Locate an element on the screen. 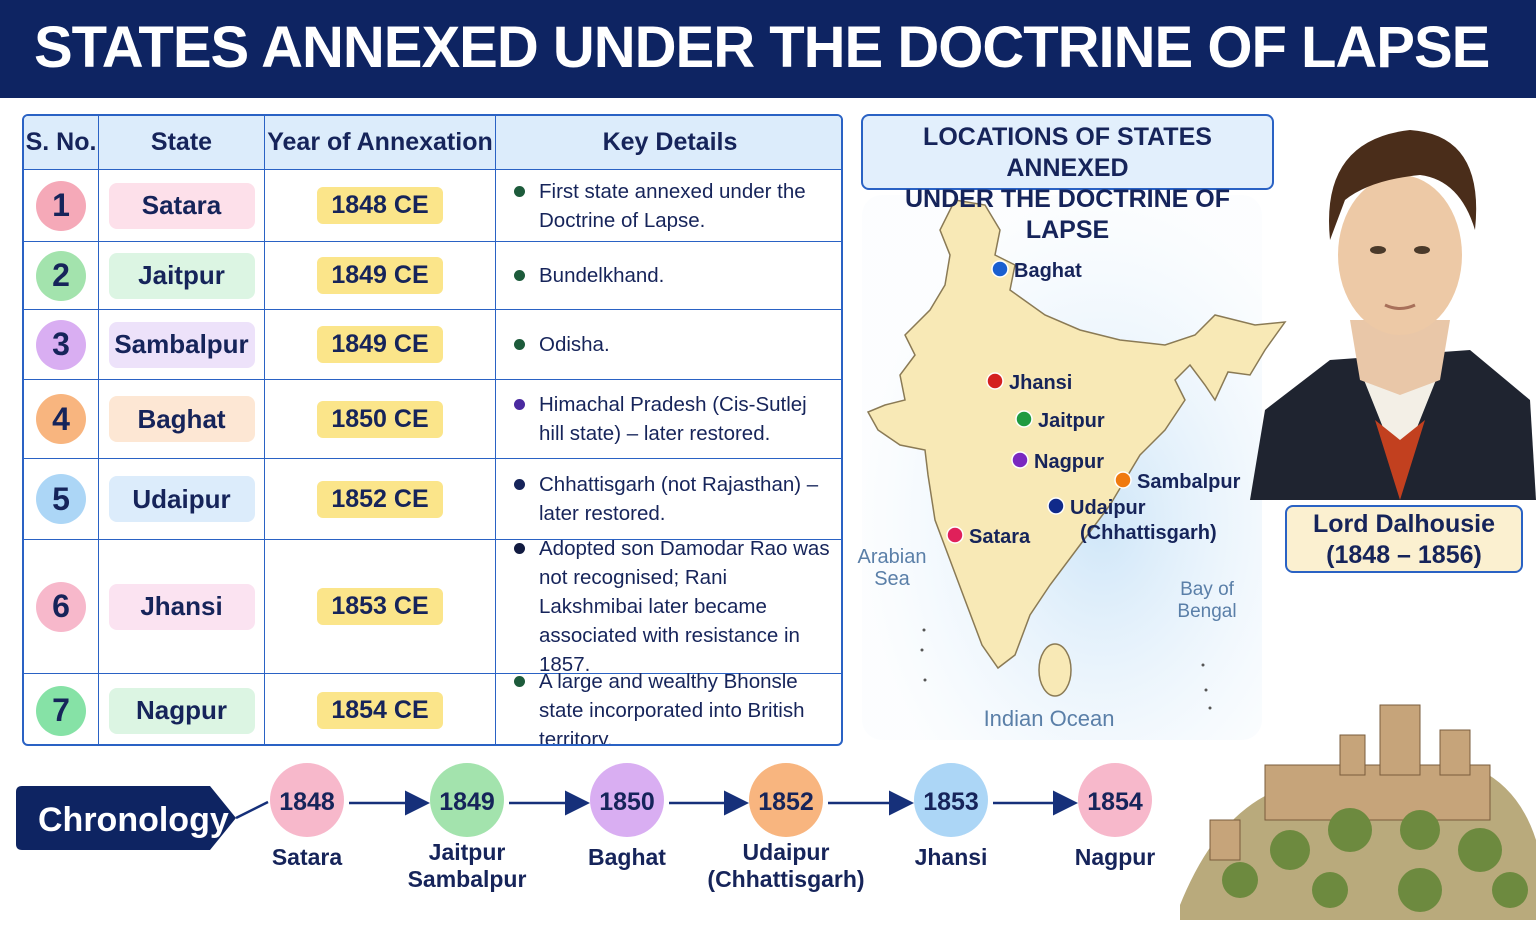  table-cell: Bundelkhand. is located at coordinates (668, 276).